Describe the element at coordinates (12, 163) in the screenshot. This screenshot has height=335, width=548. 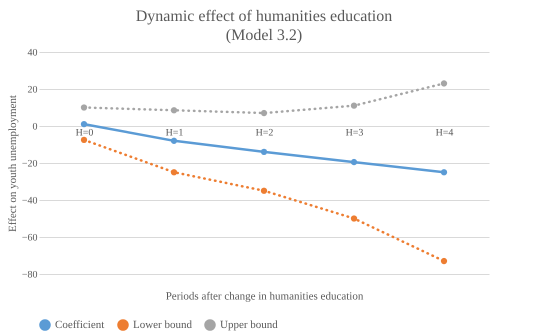
I see `y-axis-title: Effect on youth unemployment` at that location.